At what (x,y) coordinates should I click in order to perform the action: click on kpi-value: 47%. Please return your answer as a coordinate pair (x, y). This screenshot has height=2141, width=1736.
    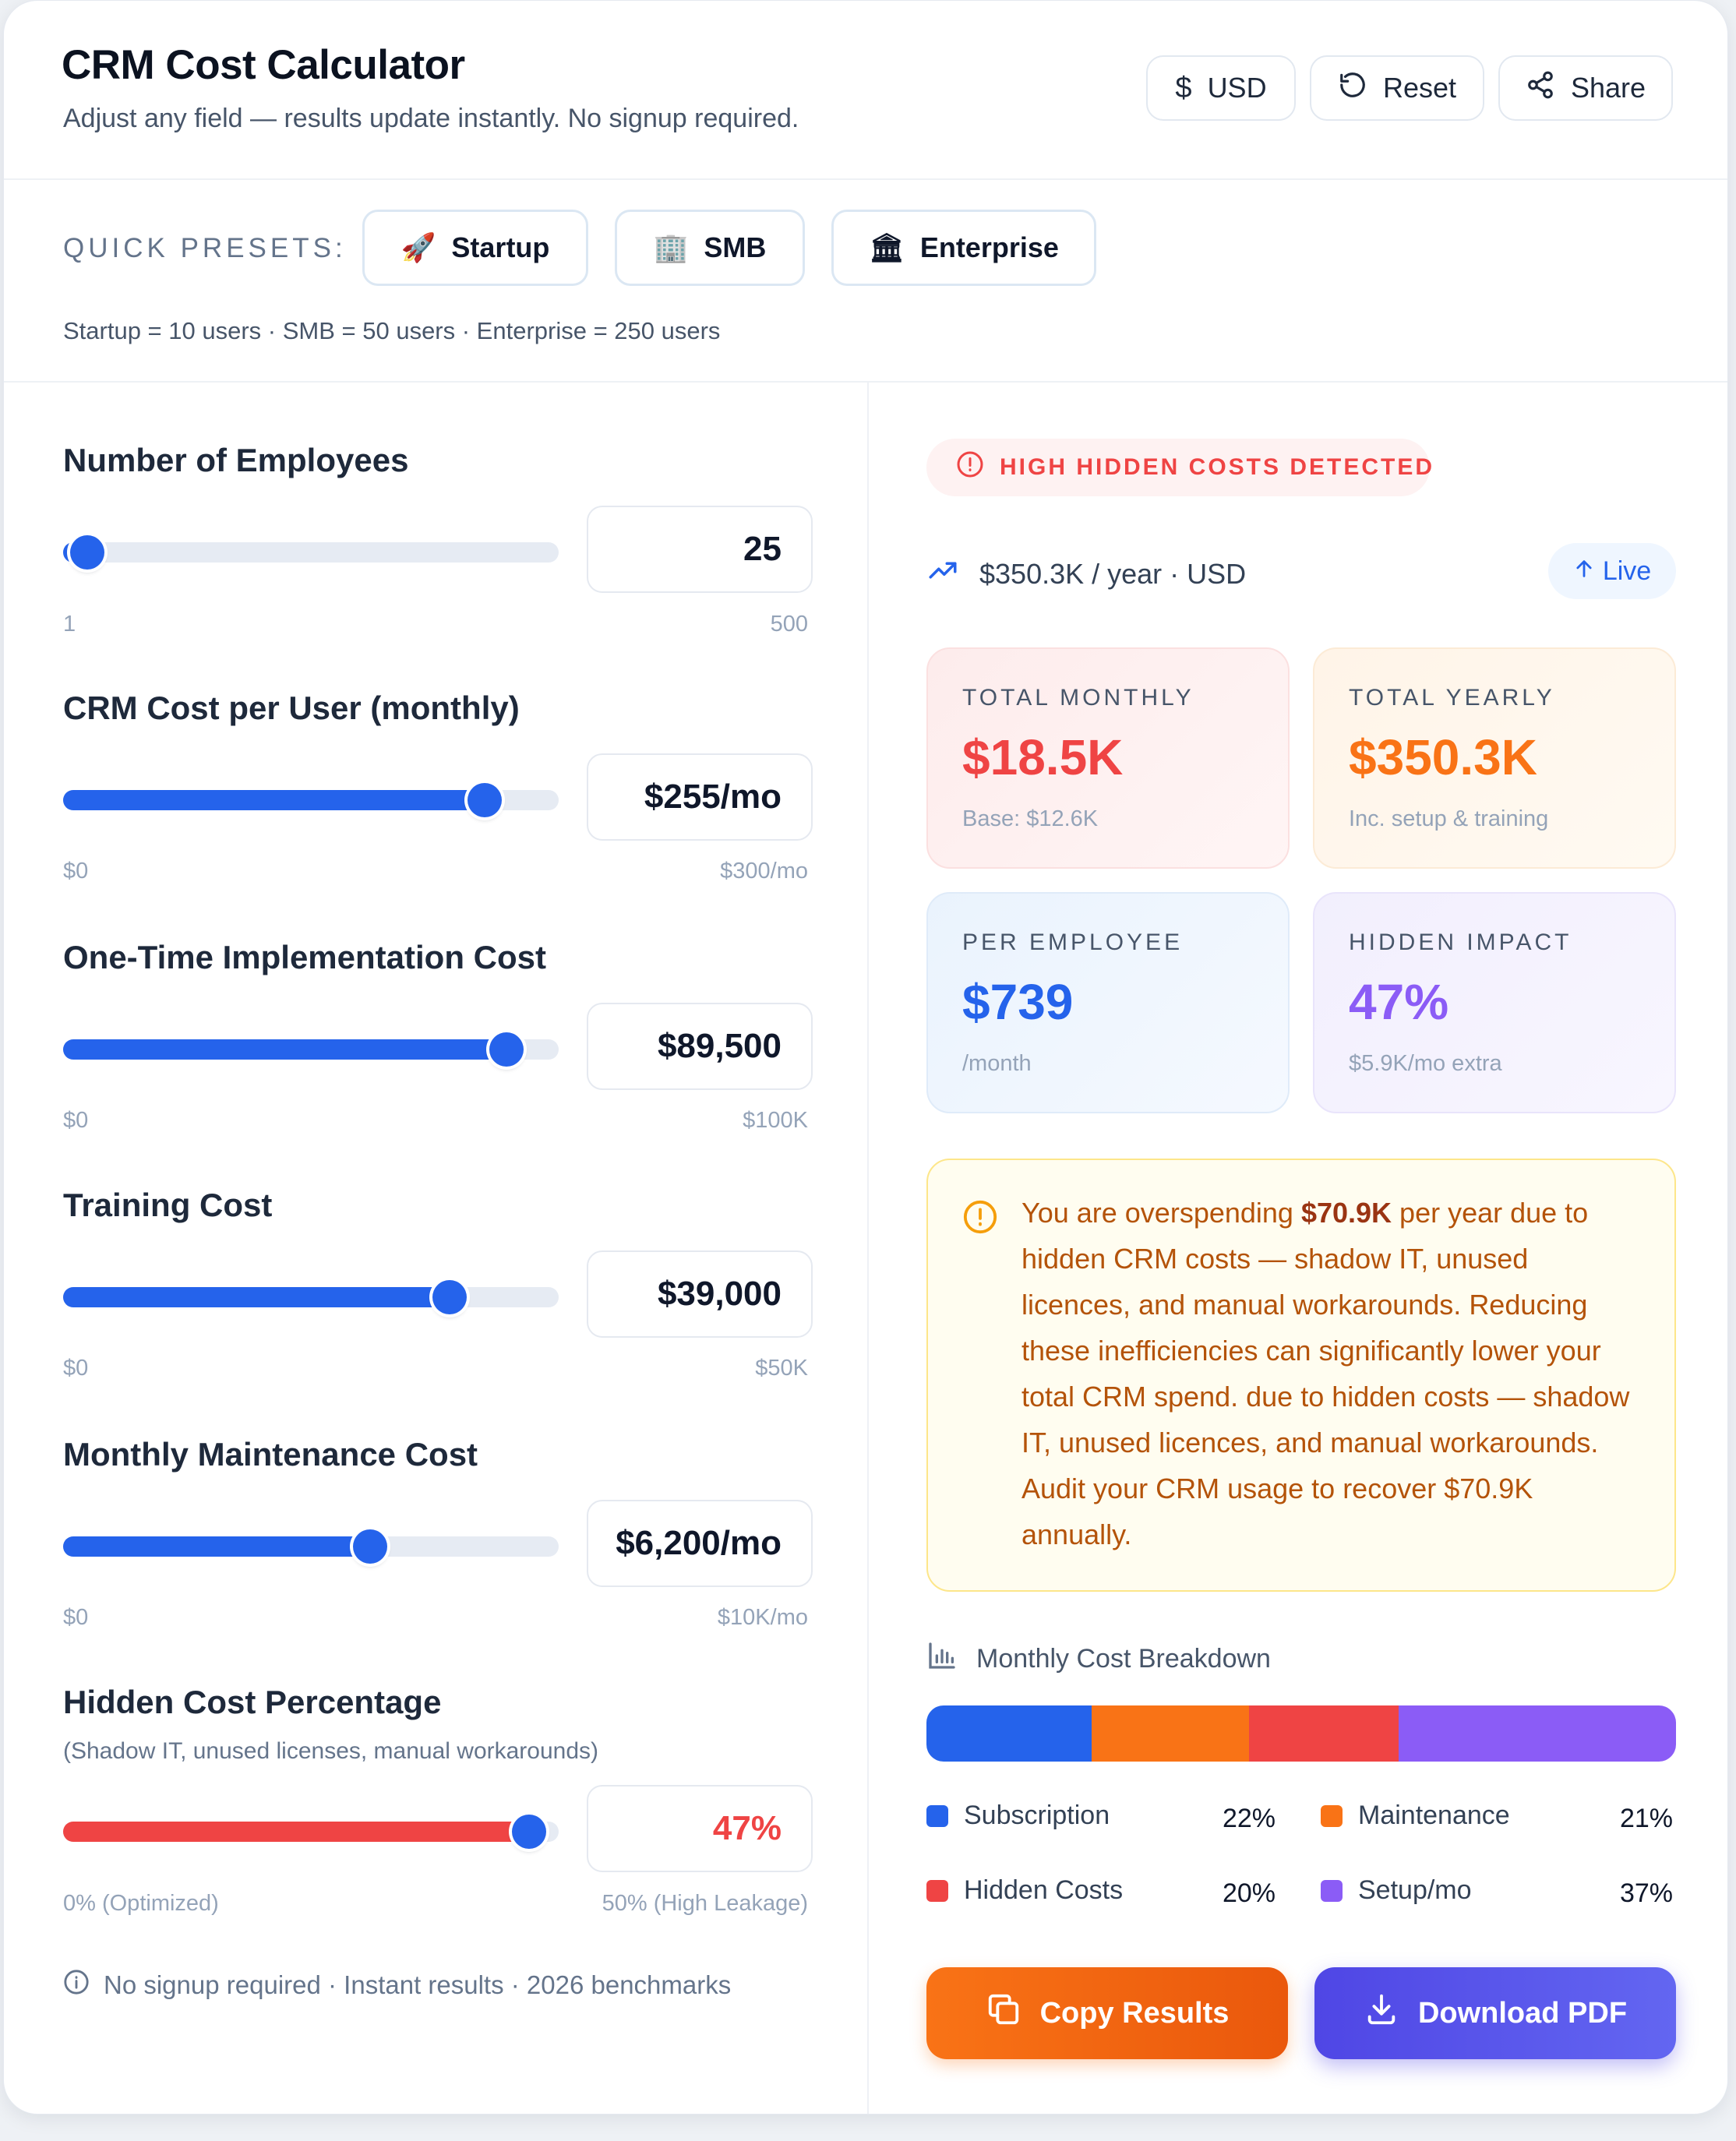
    Looking at the image, I should click on (1399, 1002).